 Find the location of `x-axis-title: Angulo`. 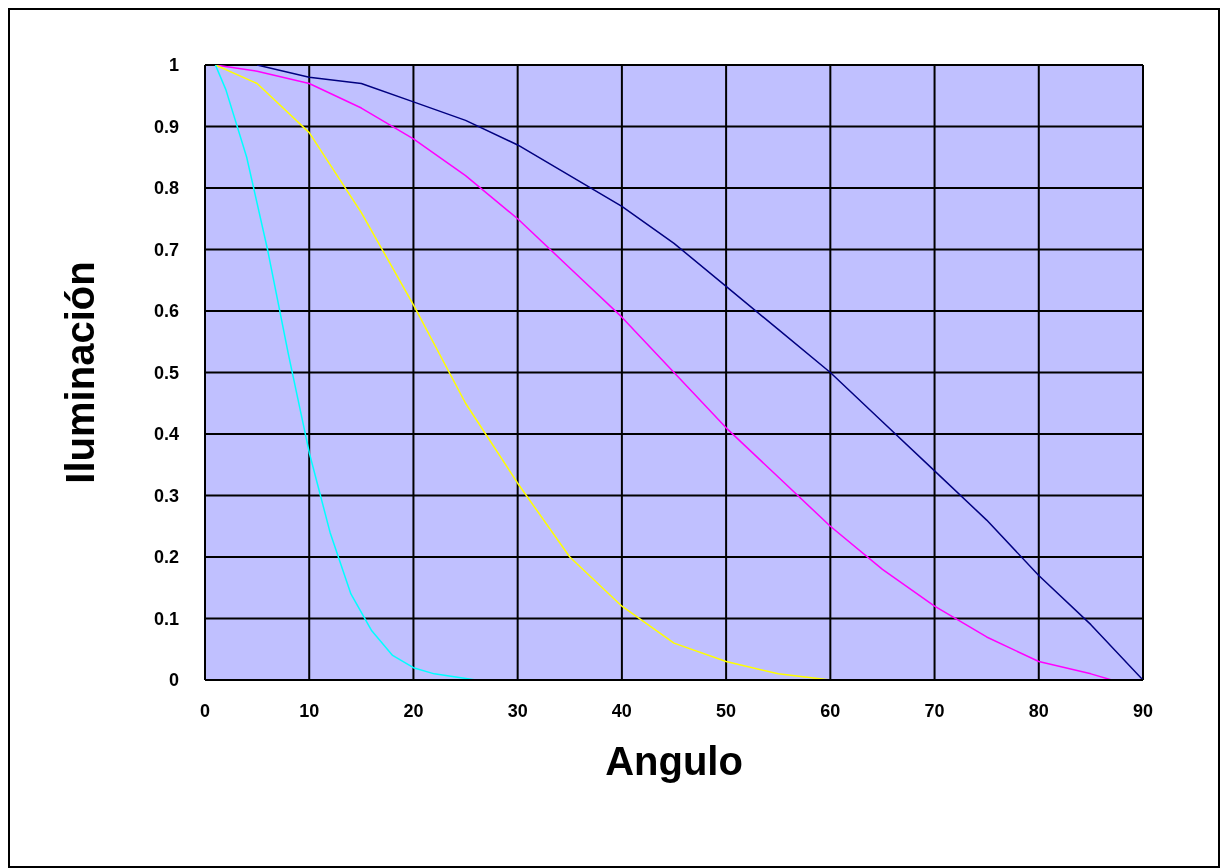

x-axis-title: Angulo is located at coordinates (674, 761).